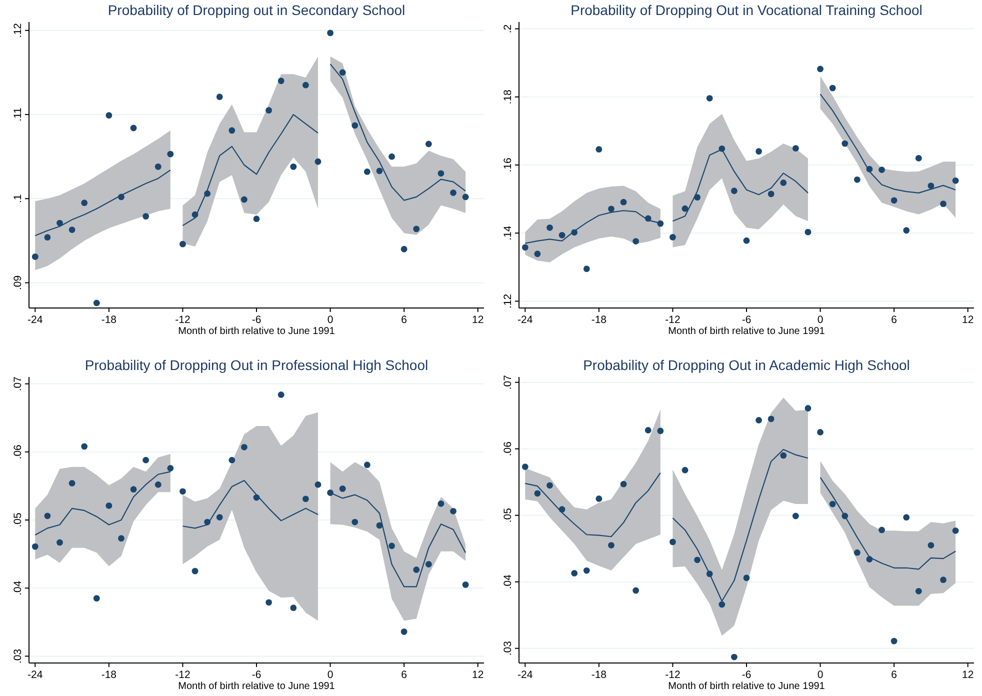  Describe the element at coordinates (508, 448) in the screenshot. I see `y-tick-label: .06` at that location.